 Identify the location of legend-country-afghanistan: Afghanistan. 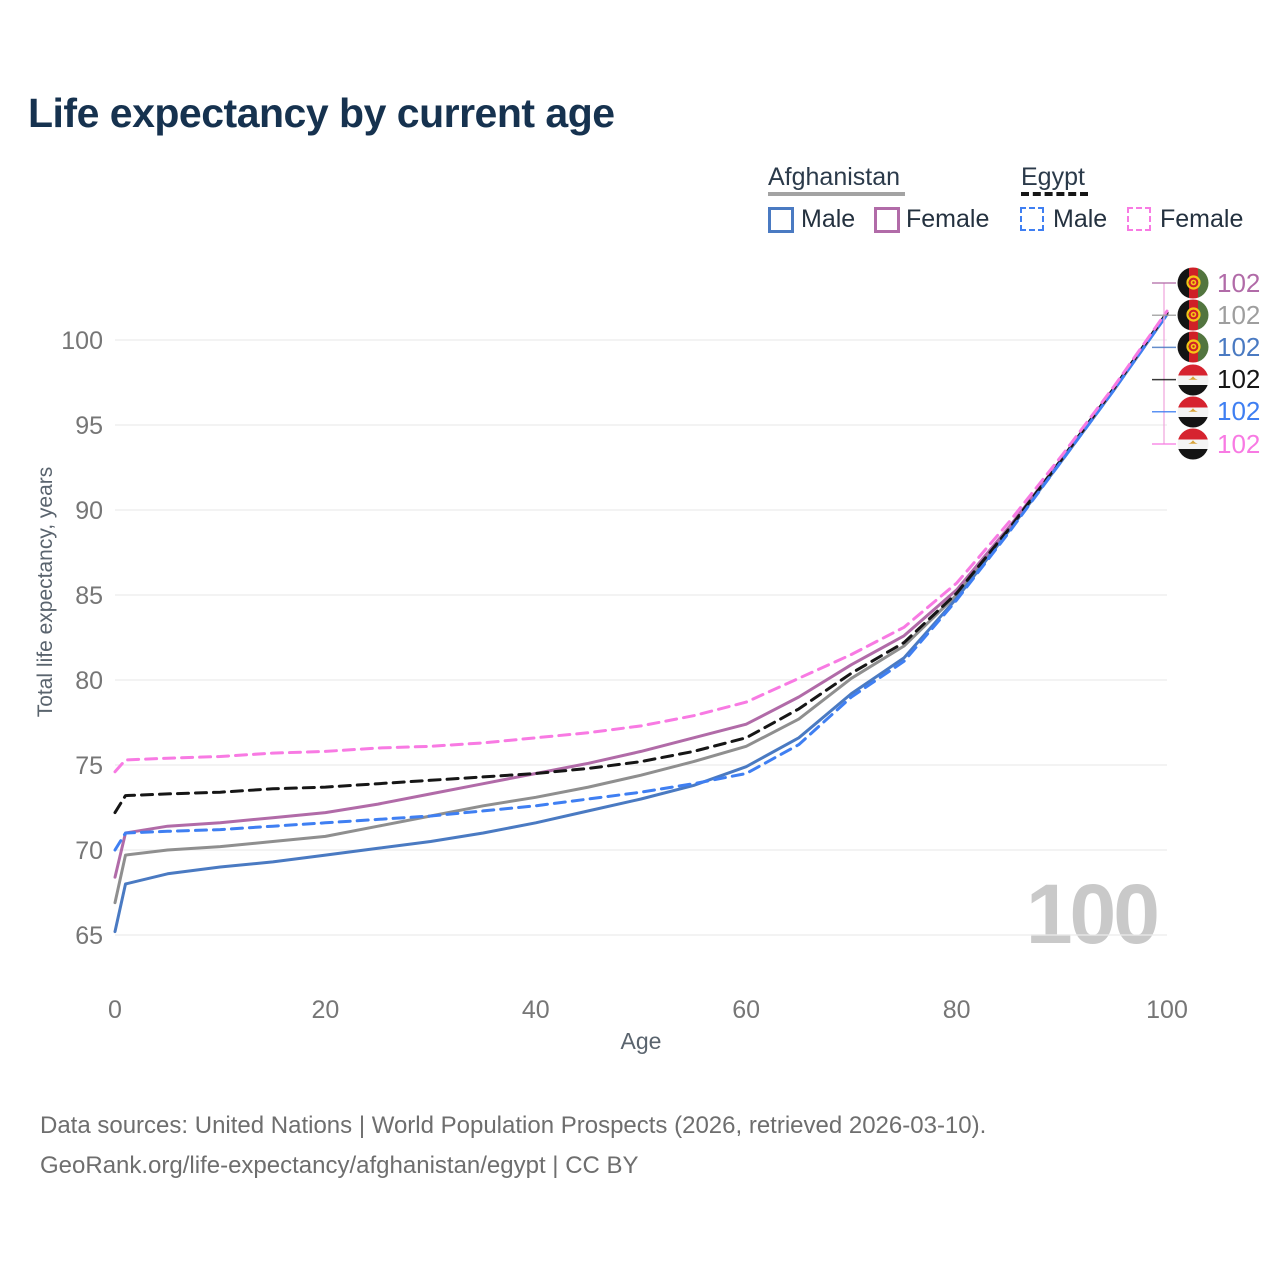
(834, 177).